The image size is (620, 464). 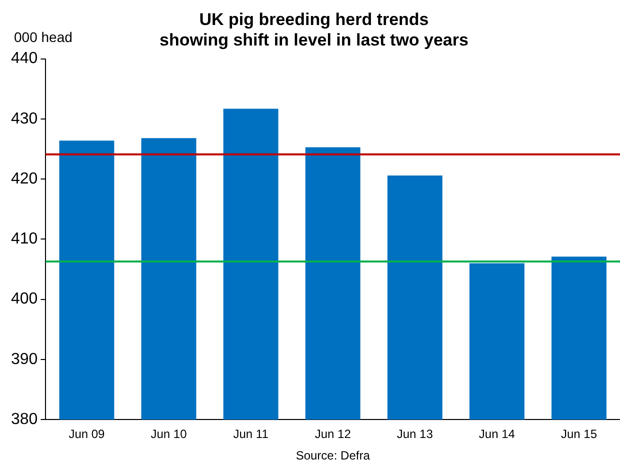 What do you see at coordinates (87, 434) in the screenshot?
I see `x-tick-label: Jun 09` at bounding box center [87, 434].